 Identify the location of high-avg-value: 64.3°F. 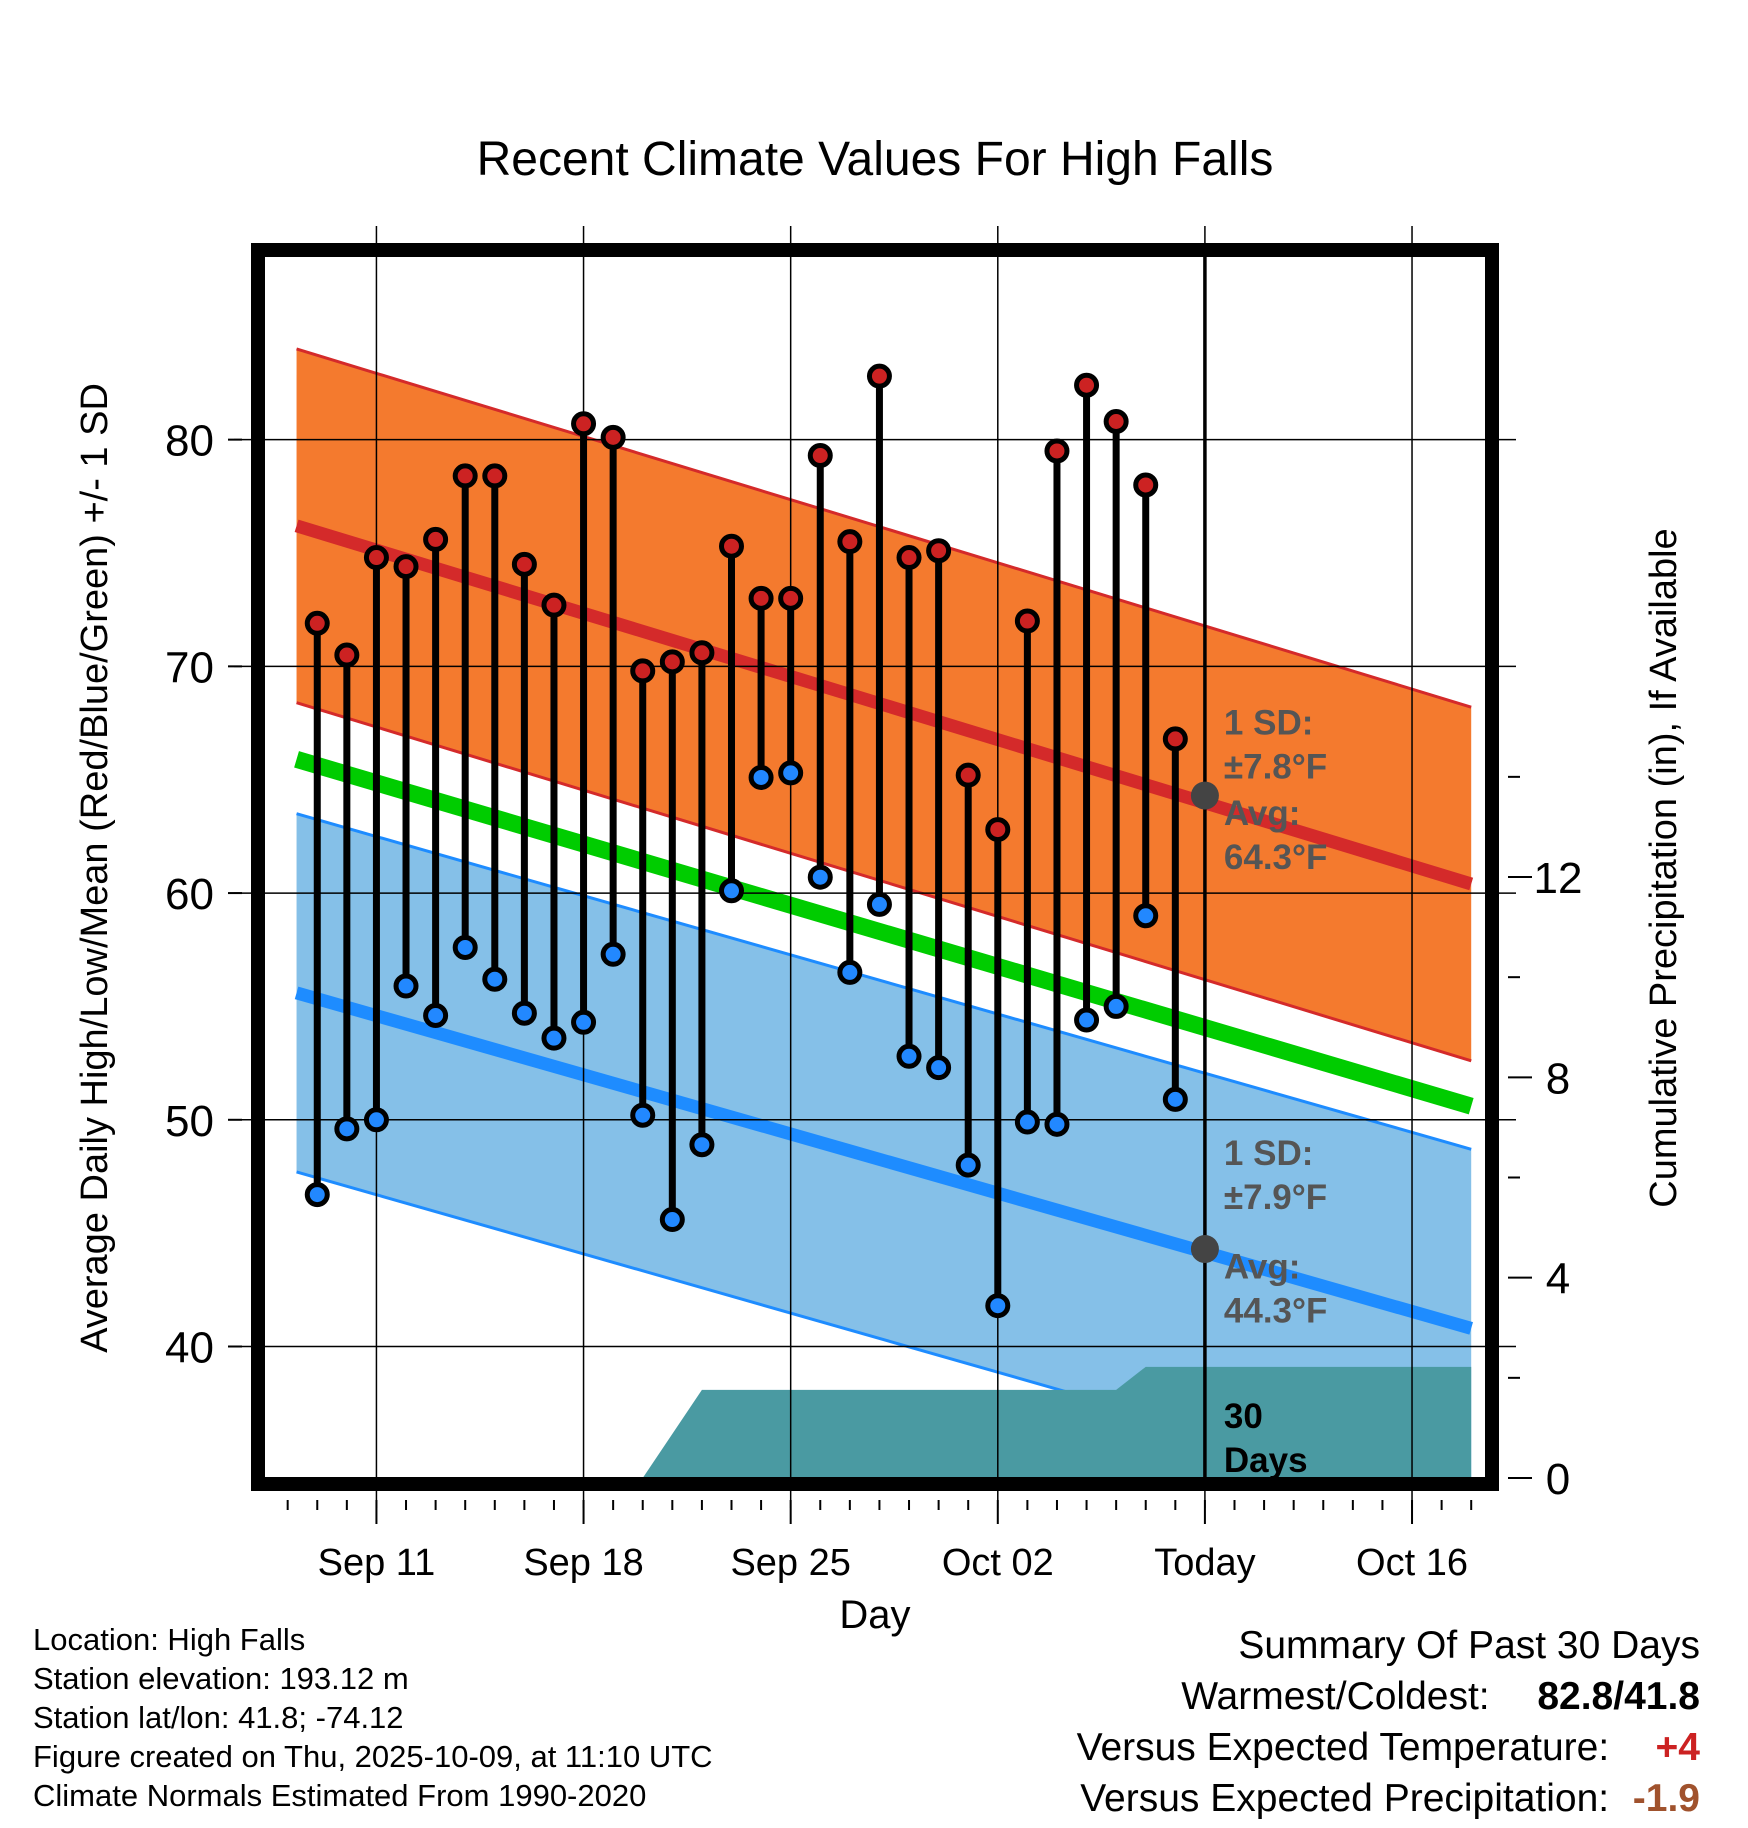
(1276, 857).